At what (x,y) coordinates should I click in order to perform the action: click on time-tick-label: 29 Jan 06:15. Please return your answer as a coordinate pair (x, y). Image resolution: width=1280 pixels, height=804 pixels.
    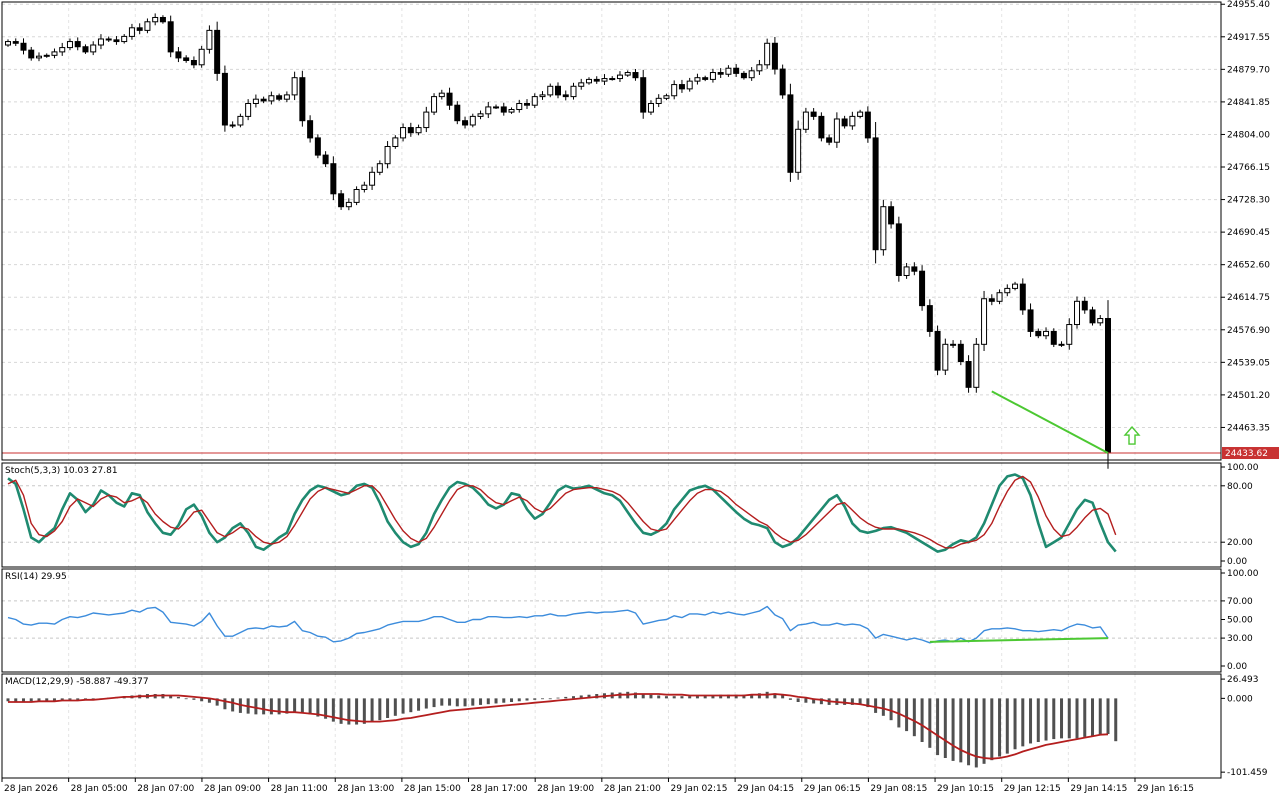
    Looking at the image, I should click on (832, 789).